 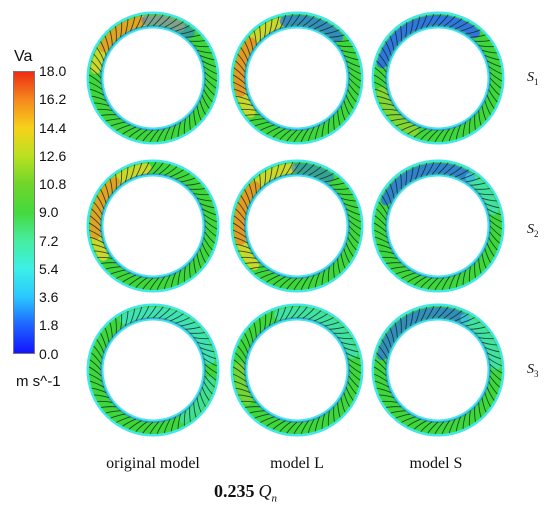 I want to click on legend-tick: 3.6, so click(x=49, y=297).